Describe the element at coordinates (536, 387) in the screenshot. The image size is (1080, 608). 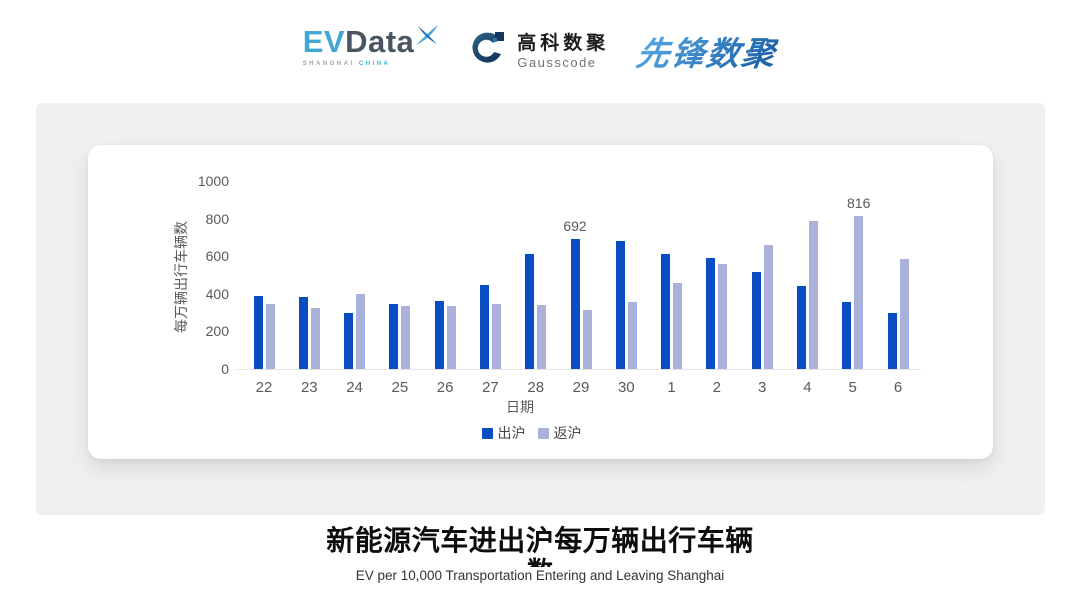
I see `x-tick-label: 28` at that location.